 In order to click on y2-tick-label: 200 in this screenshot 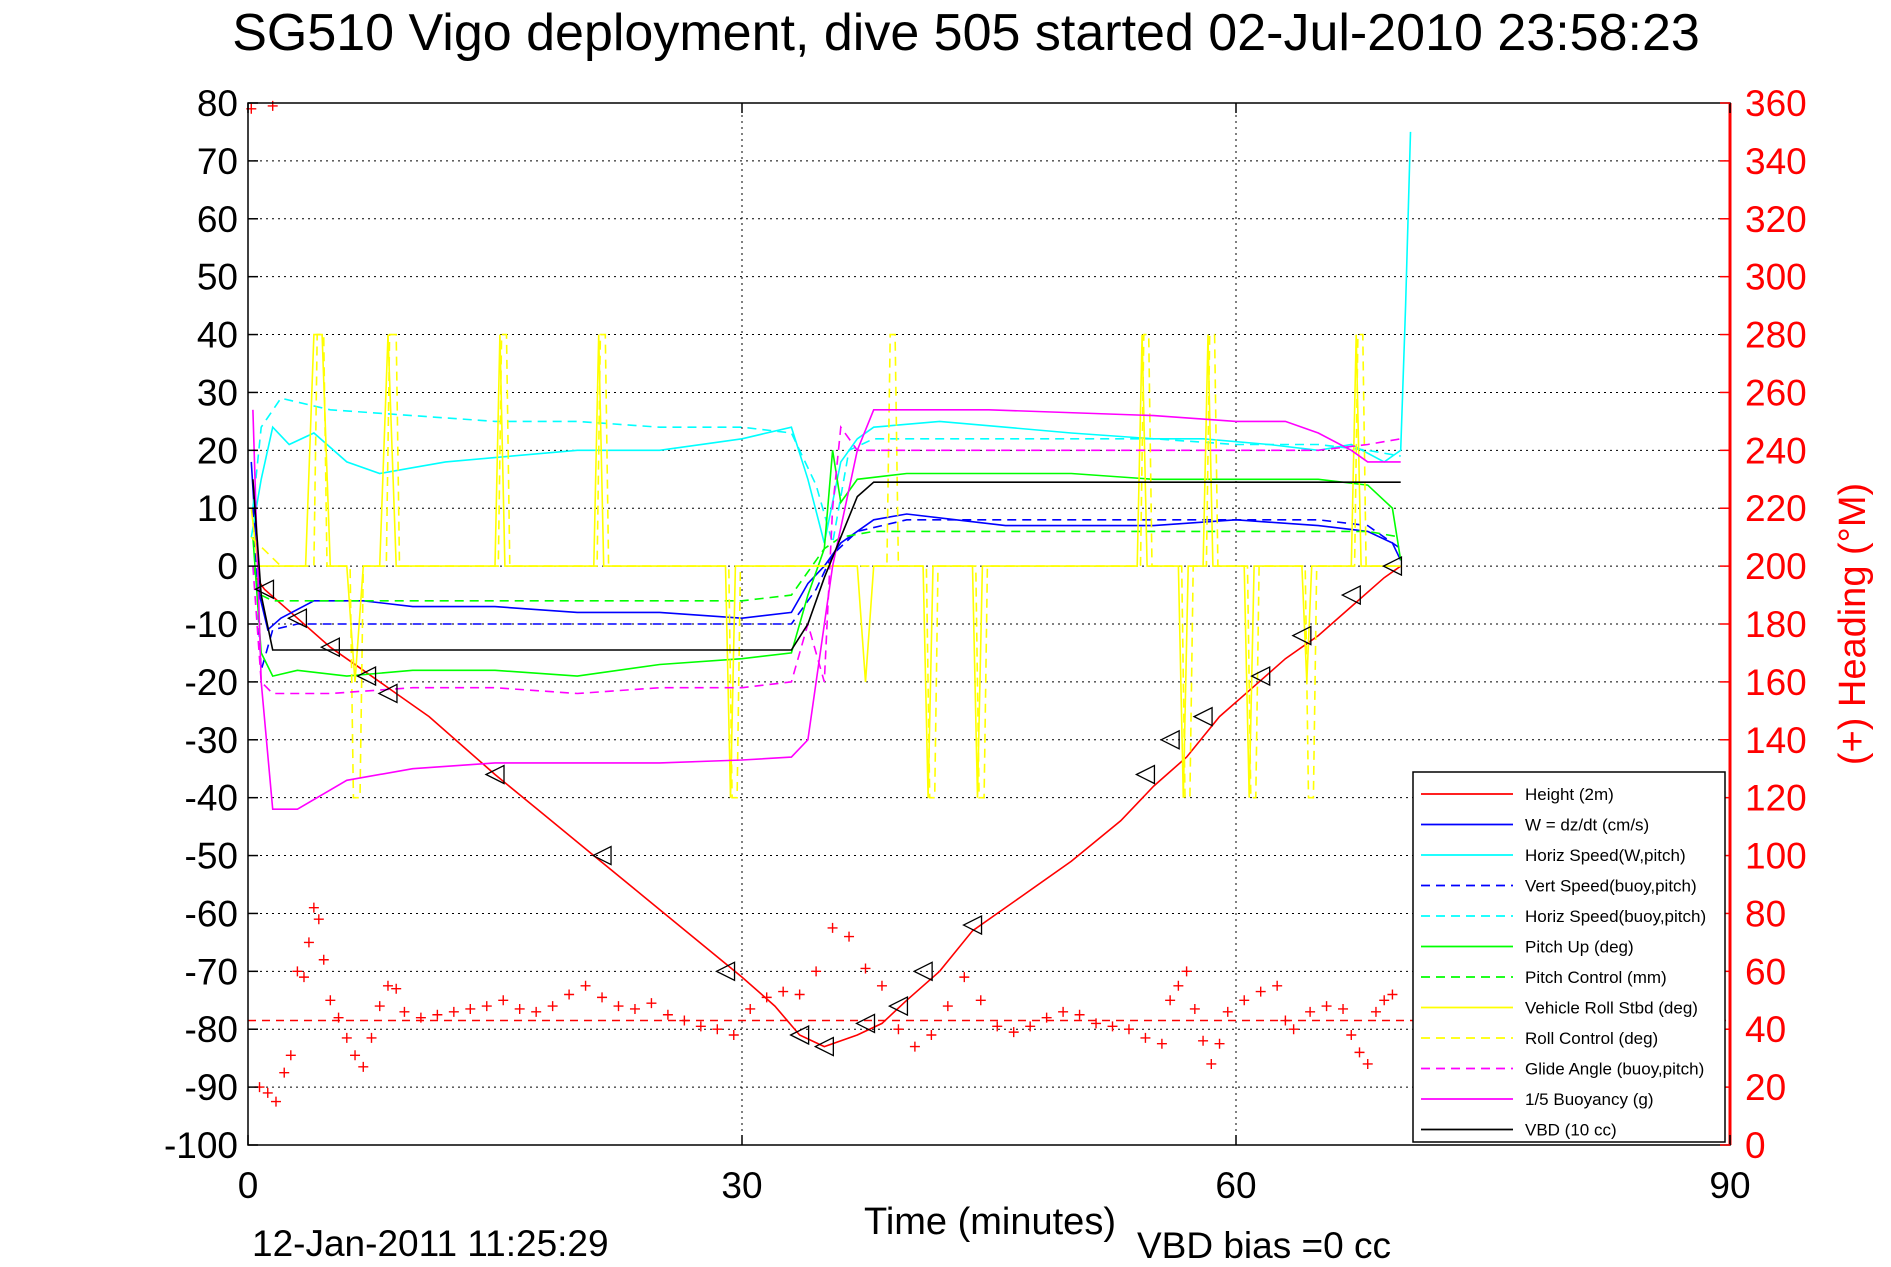, I will do `click(1776, 566)`.